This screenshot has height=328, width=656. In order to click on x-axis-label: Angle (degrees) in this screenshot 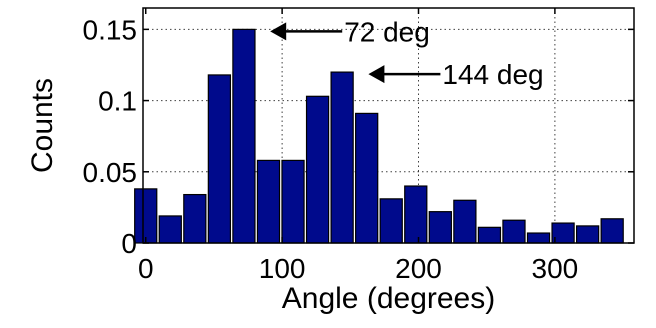, I will do `click(388, 298)`.